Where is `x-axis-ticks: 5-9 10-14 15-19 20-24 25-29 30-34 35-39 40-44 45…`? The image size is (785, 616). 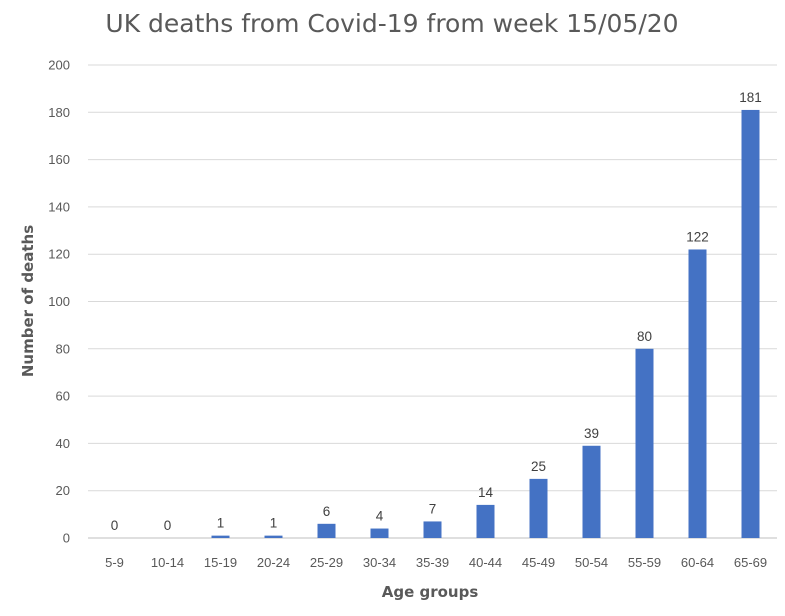 x-axis-ticks: 5-9 10-14 15-19 20-24 25-29 30-34 35-39 40-44 45… is located at coordinates (436, 562).